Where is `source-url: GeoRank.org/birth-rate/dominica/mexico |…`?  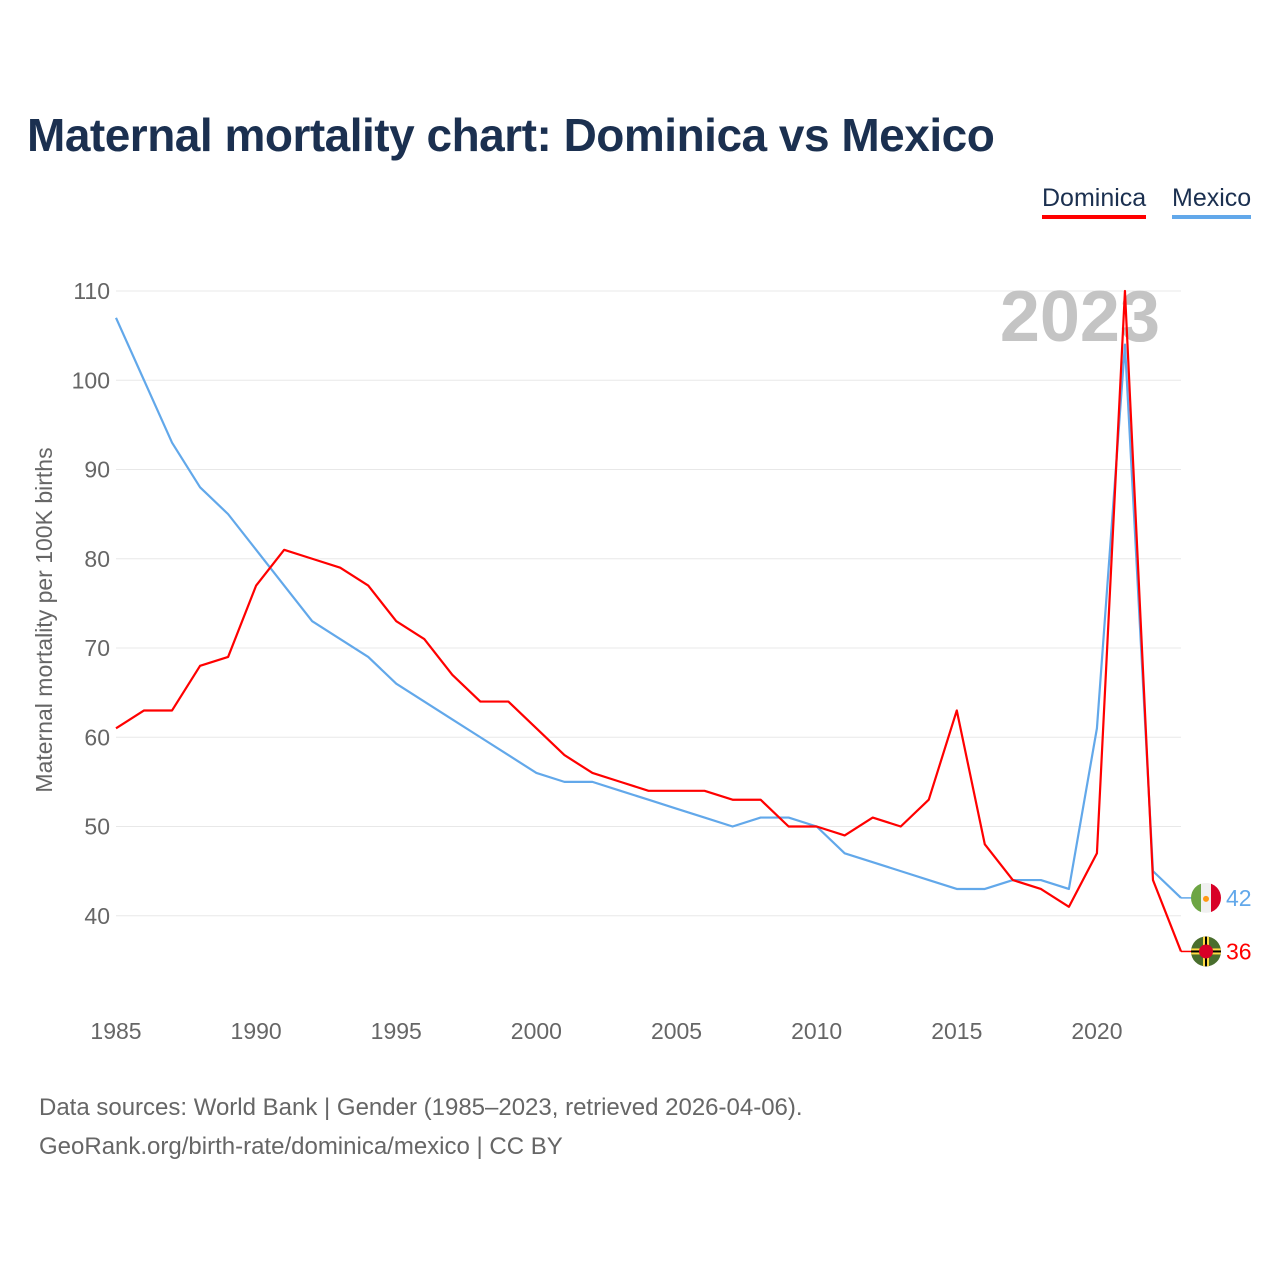
source-url: GeoRank.org/birth-rate/dominica/mexico |… is located at coordinates (301, 1146).